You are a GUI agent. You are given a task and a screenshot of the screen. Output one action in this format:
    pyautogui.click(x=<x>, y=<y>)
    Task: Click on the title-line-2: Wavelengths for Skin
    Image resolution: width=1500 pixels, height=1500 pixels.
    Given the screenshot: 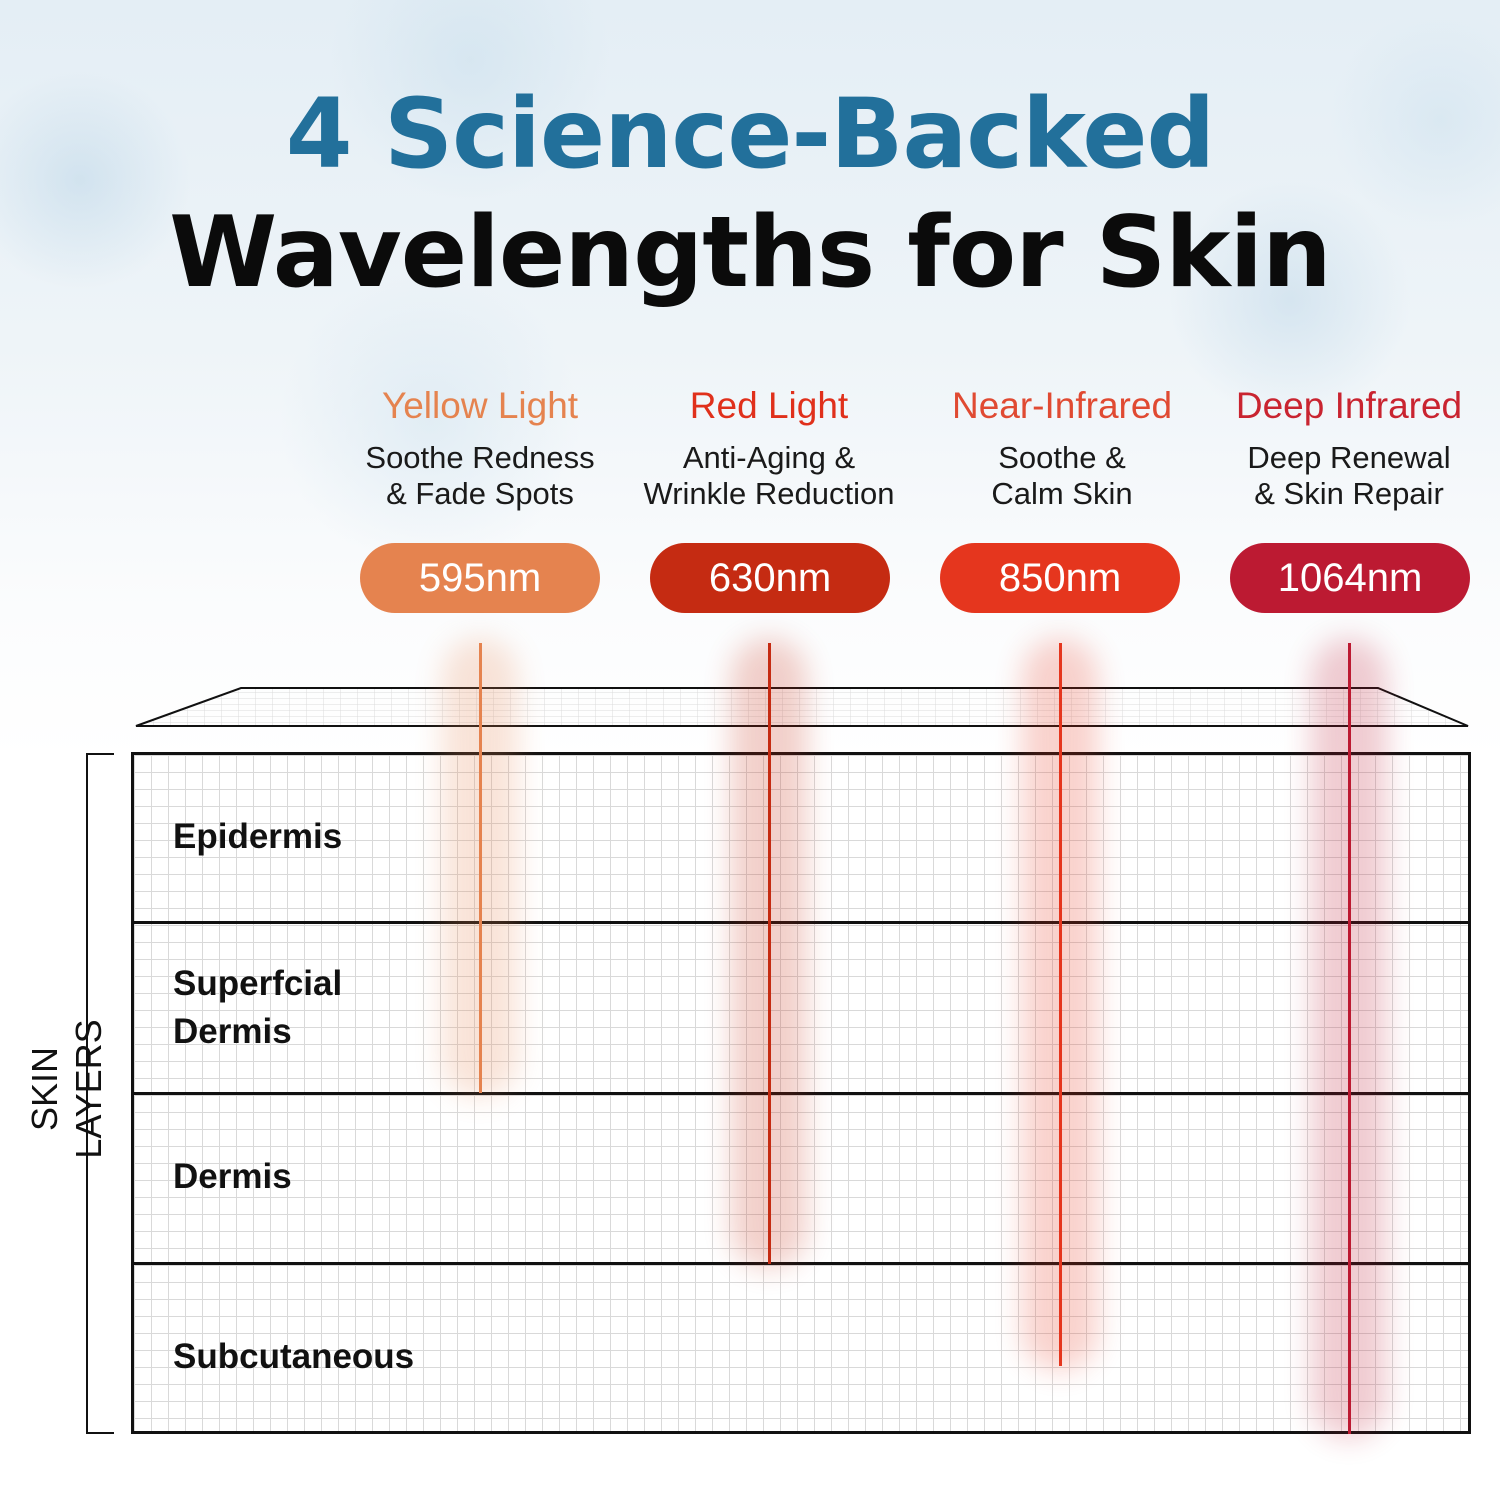 What is the action you would take?
    pyautogui.click(x=750, y=253)
    